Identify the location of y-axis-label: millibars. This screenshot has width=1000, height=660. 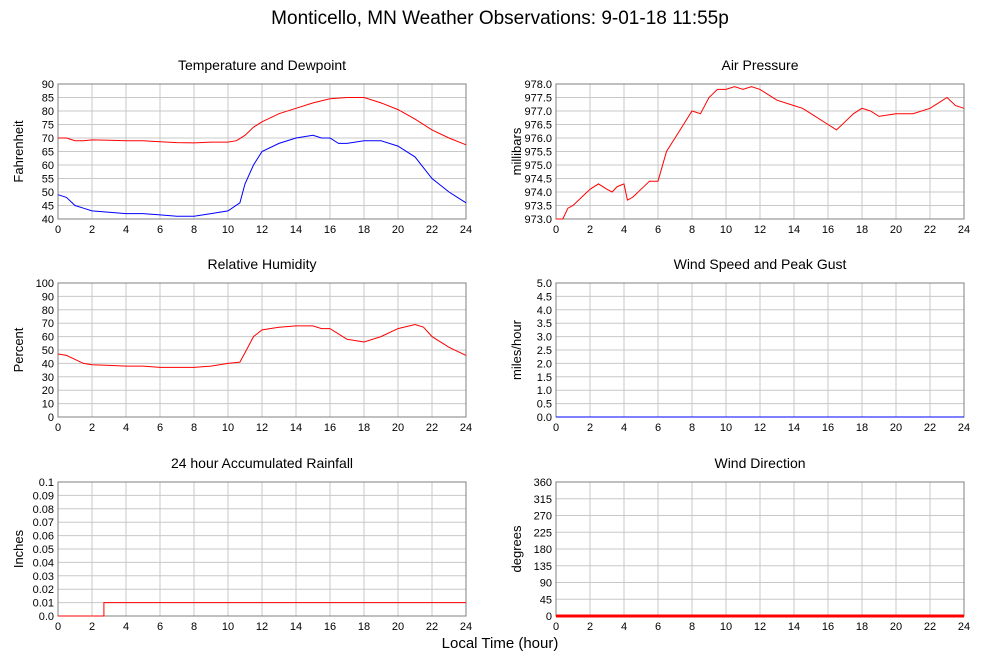
(516, 151).